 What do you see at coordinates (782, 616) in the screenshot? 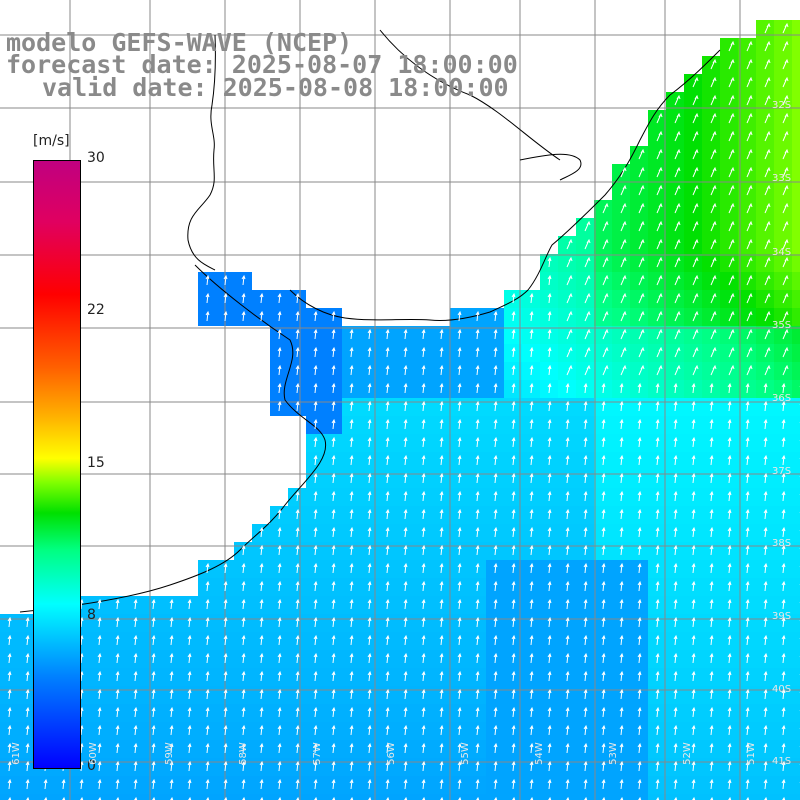
I see `lat-label: 39S` at bounding box center [782, 616].